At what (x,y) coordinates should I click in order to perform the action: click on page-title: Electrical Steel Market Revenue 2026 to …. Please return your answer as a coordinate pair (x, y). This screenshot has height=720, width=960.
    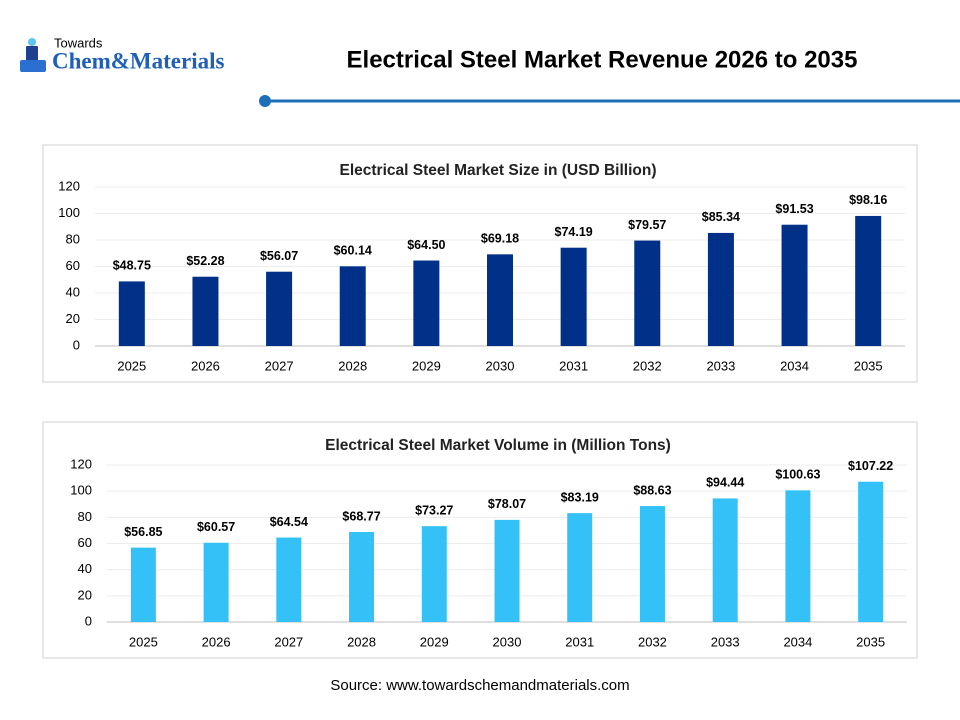
    Looking at the image, I should click on (602, 59).